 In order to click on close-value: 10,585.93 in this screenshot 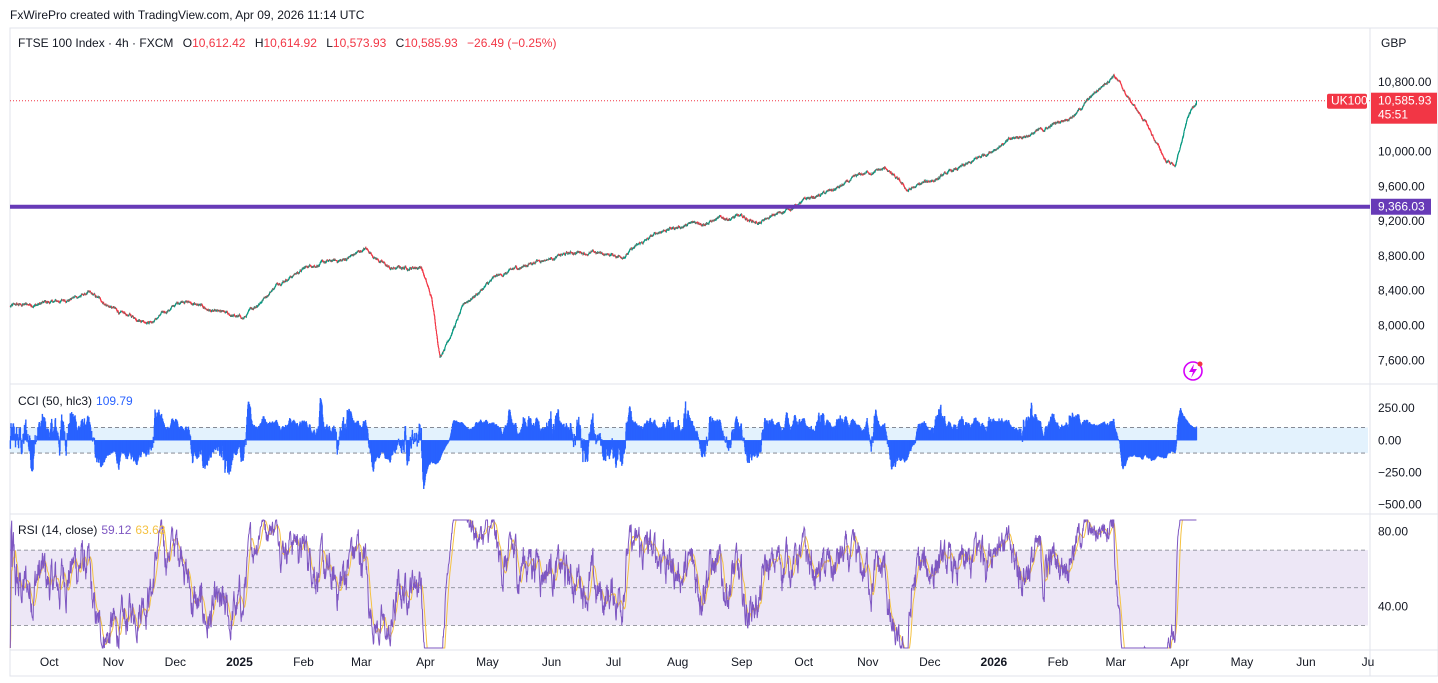, I will do `click(431, 43)`.